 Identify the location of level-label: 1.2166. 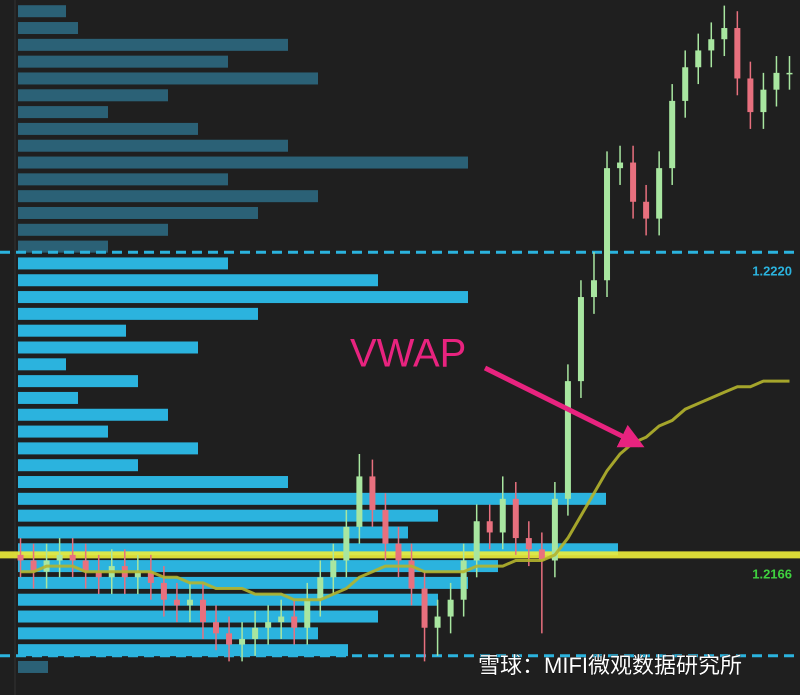
(772, 573).